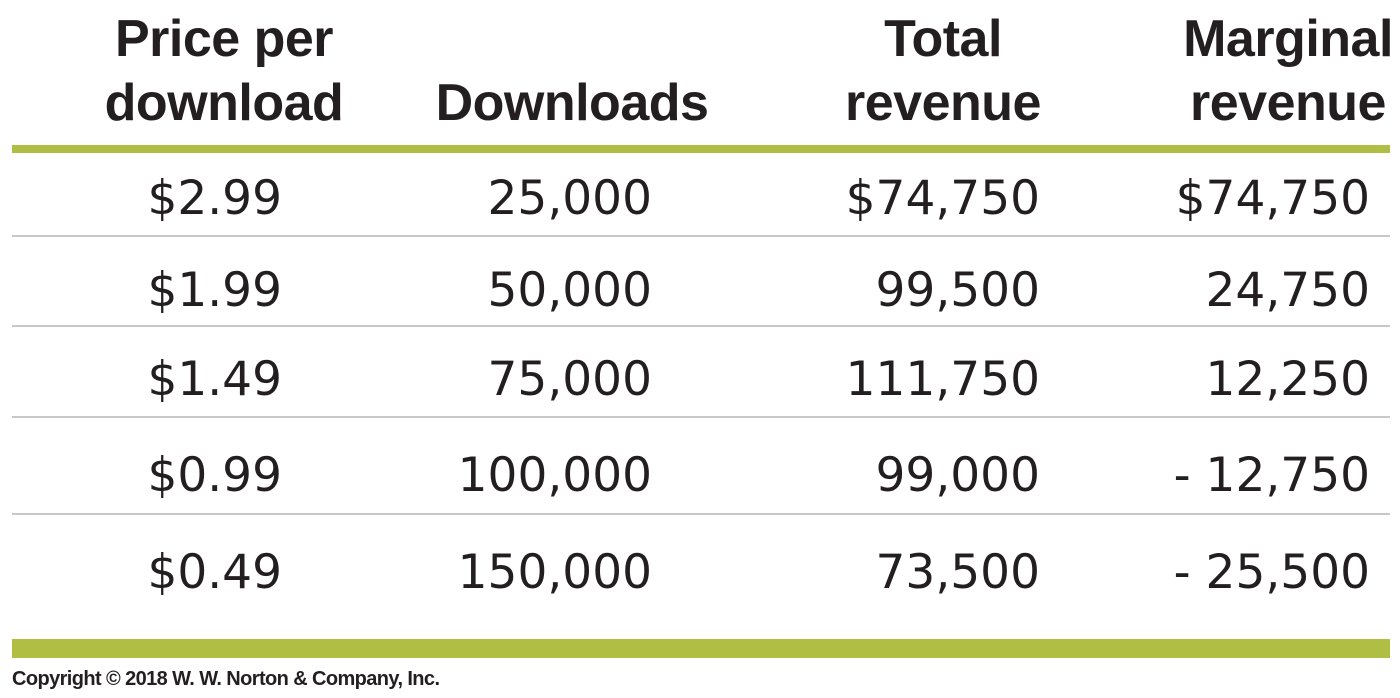  Describe the element at coordinates (224, 39) in the screenshot. I see `header-price-line-1: Price per` at that location.